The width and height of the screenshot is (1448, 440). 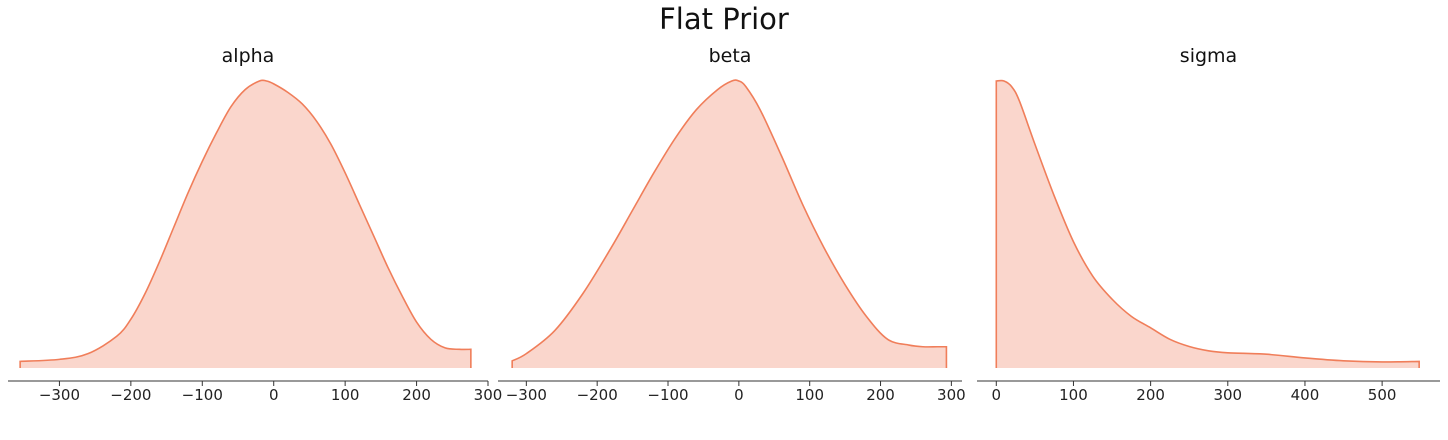 What do you see at coordinates (1305, 395) in the screenshot?
I see `x-tick-label: 400` at bounding box center [1305, 395].